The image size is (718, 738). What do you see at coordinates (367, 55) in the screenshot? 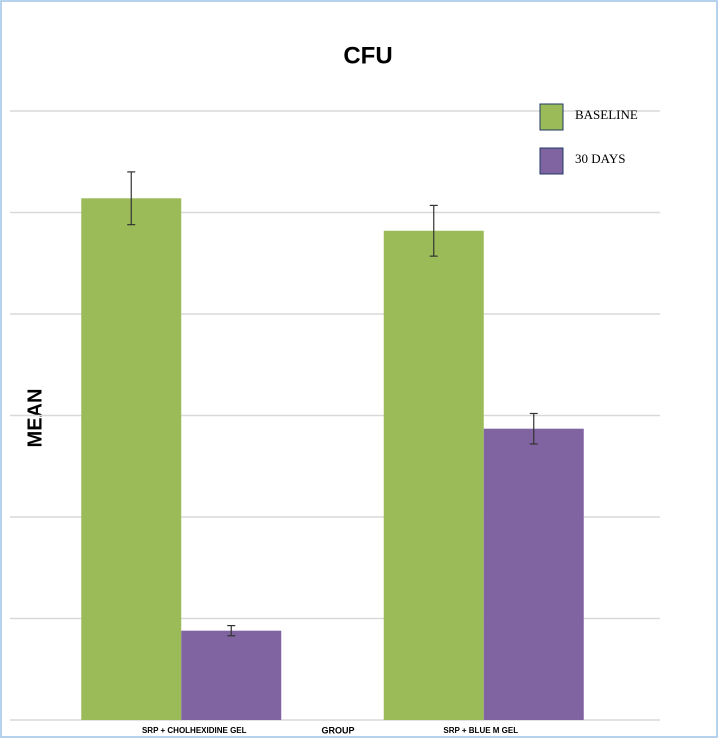
I see `chart-title: CFU` at bounding box center [367, 55].